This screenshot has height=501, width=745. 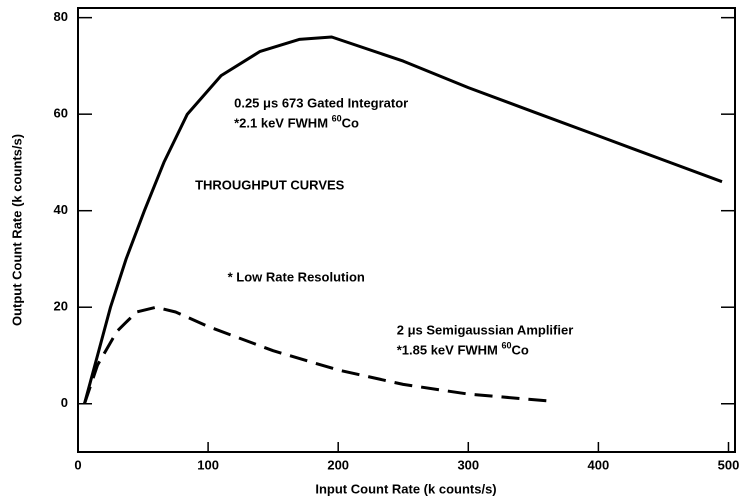 What do you see at coordinates (61, 16) in the screenshot?
I see `y-tick-label: 80` at bounding box center [61, 16].